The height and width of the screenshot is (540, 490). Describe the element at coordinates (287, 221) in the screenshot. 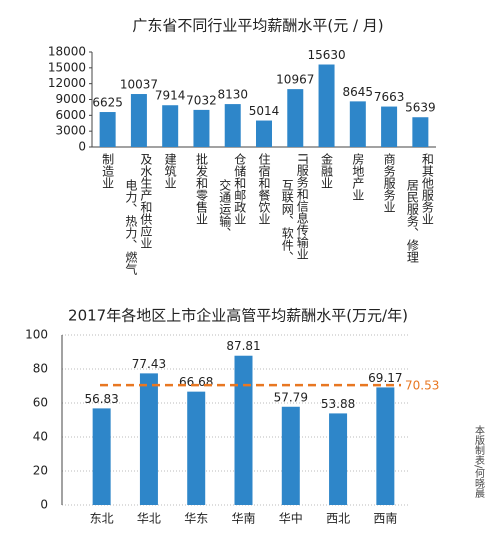

I see `x-tick-label: 互联网、软件、` at that location.